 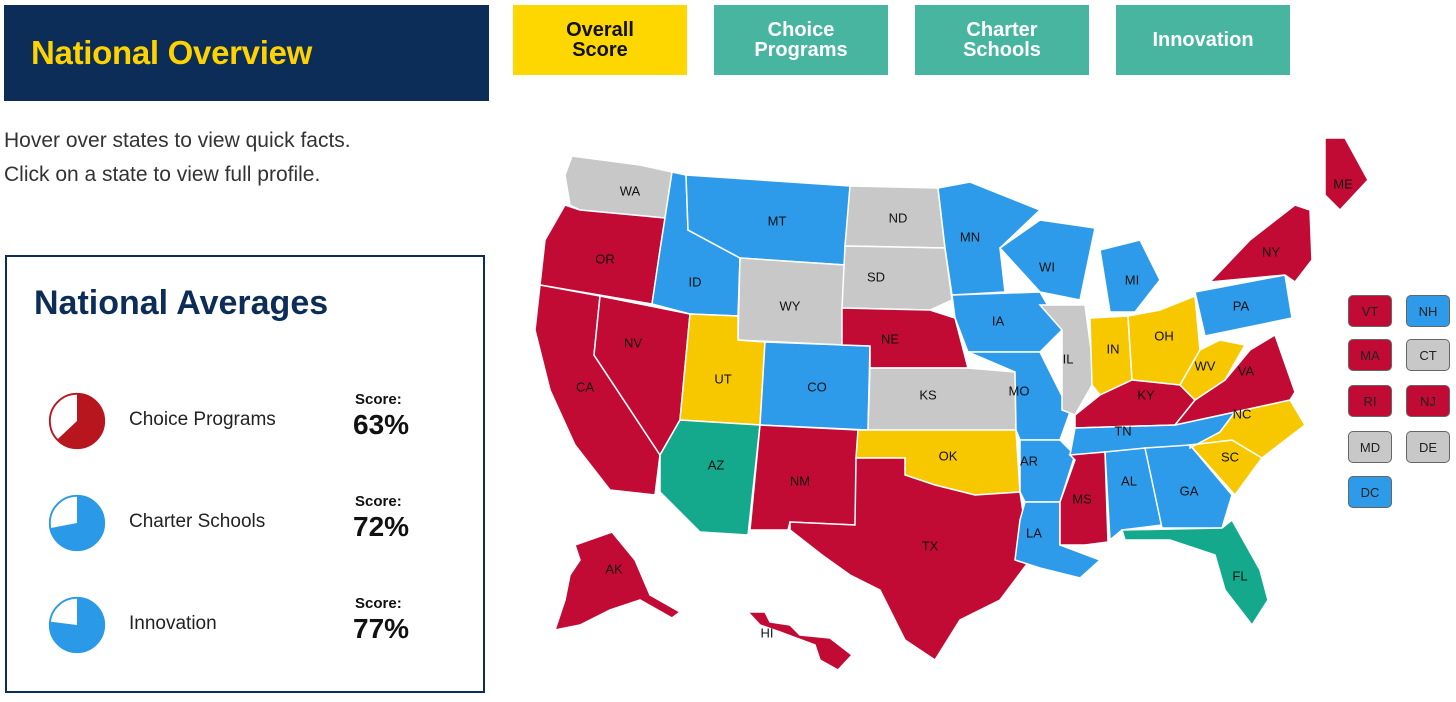 I want to click on state-az, so click(x=710, y=477).